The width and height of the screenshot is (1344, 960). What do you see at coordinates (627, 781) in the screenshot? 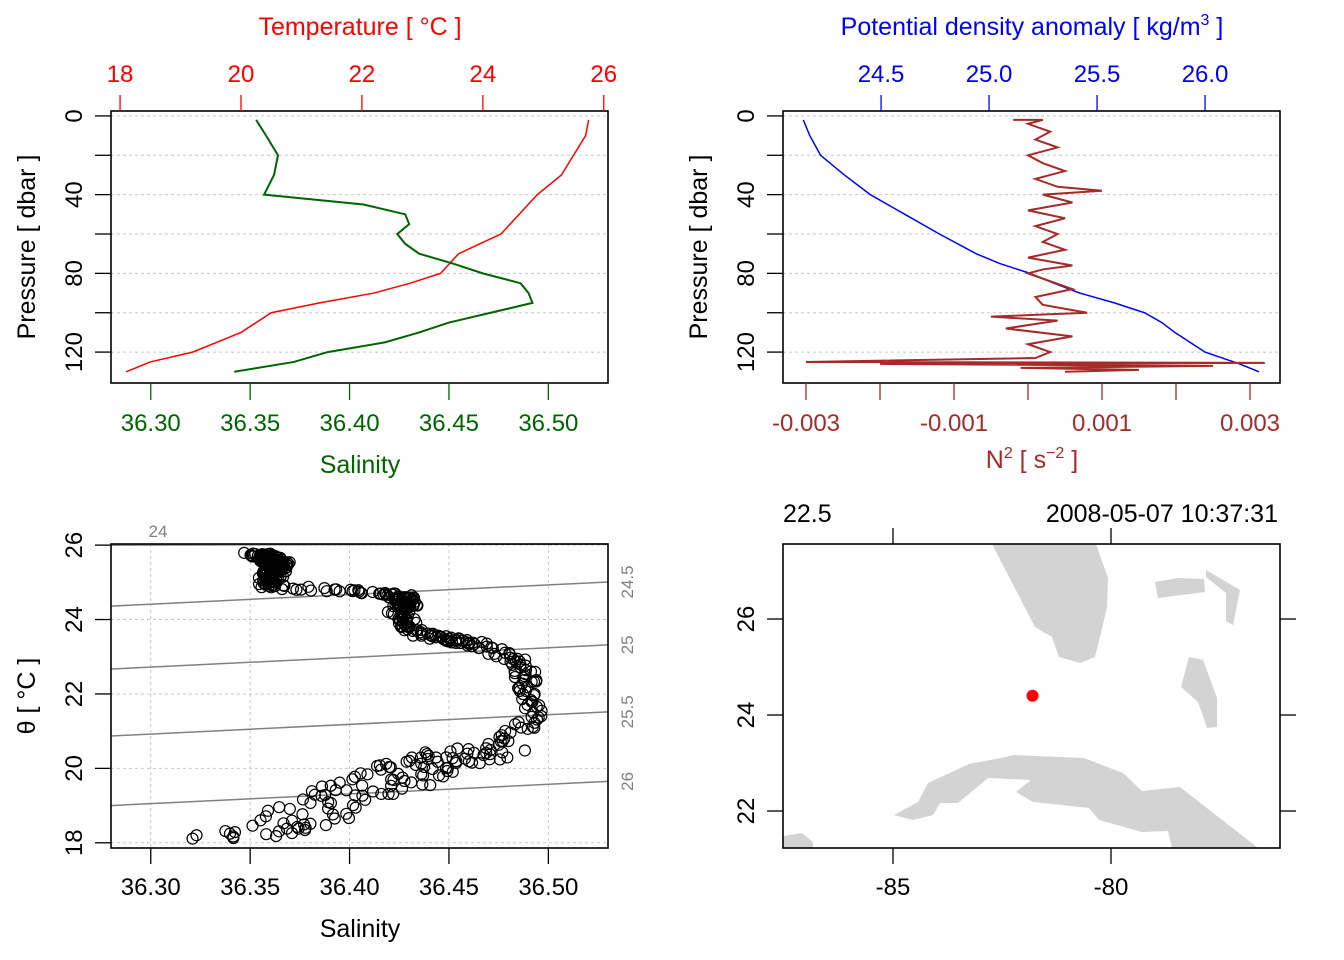
I see `isopycnal-label: 26` at bounding box center [627, 781].